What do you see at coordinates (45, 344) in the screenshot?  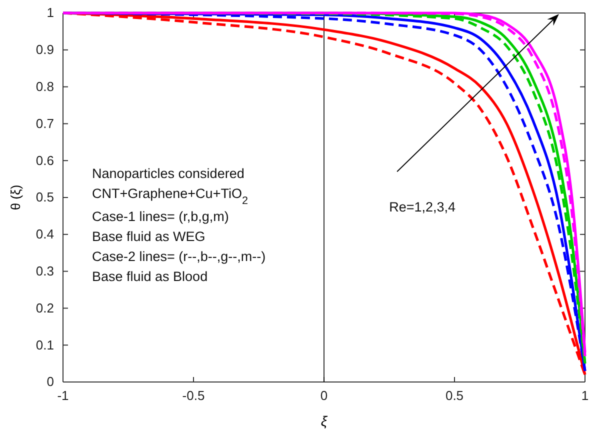 I see `y-tick-label: 0.1` at bounding box center [45, 344].